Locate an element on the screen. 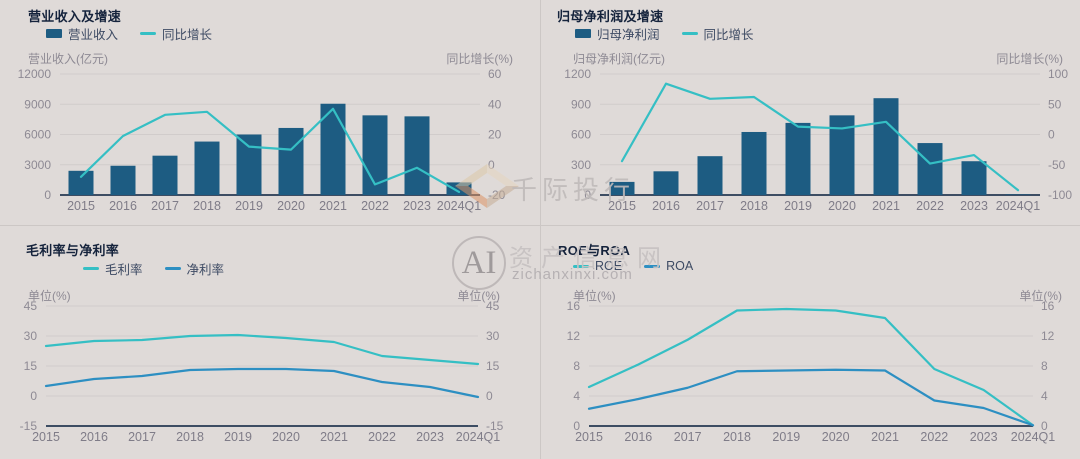  legend-label: 同比增长 is located at coordinates (187, 35).